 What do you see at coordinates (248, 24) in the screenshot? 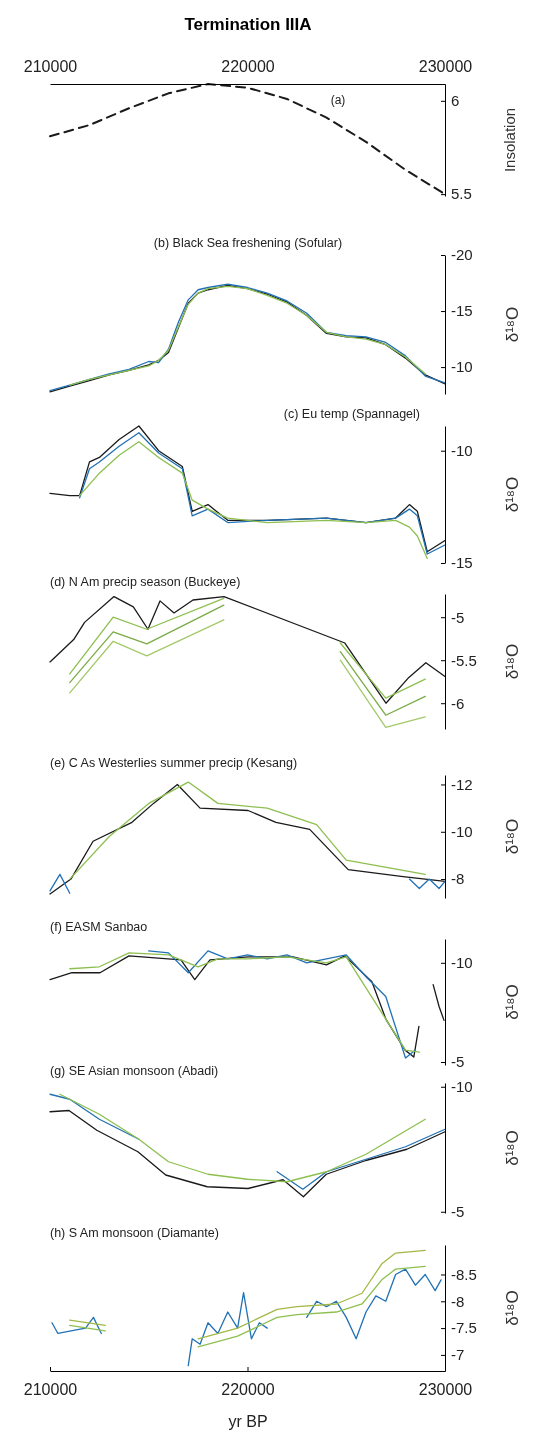
I see `chart-title: Termination IIIA` at bounding box center [248, 24].